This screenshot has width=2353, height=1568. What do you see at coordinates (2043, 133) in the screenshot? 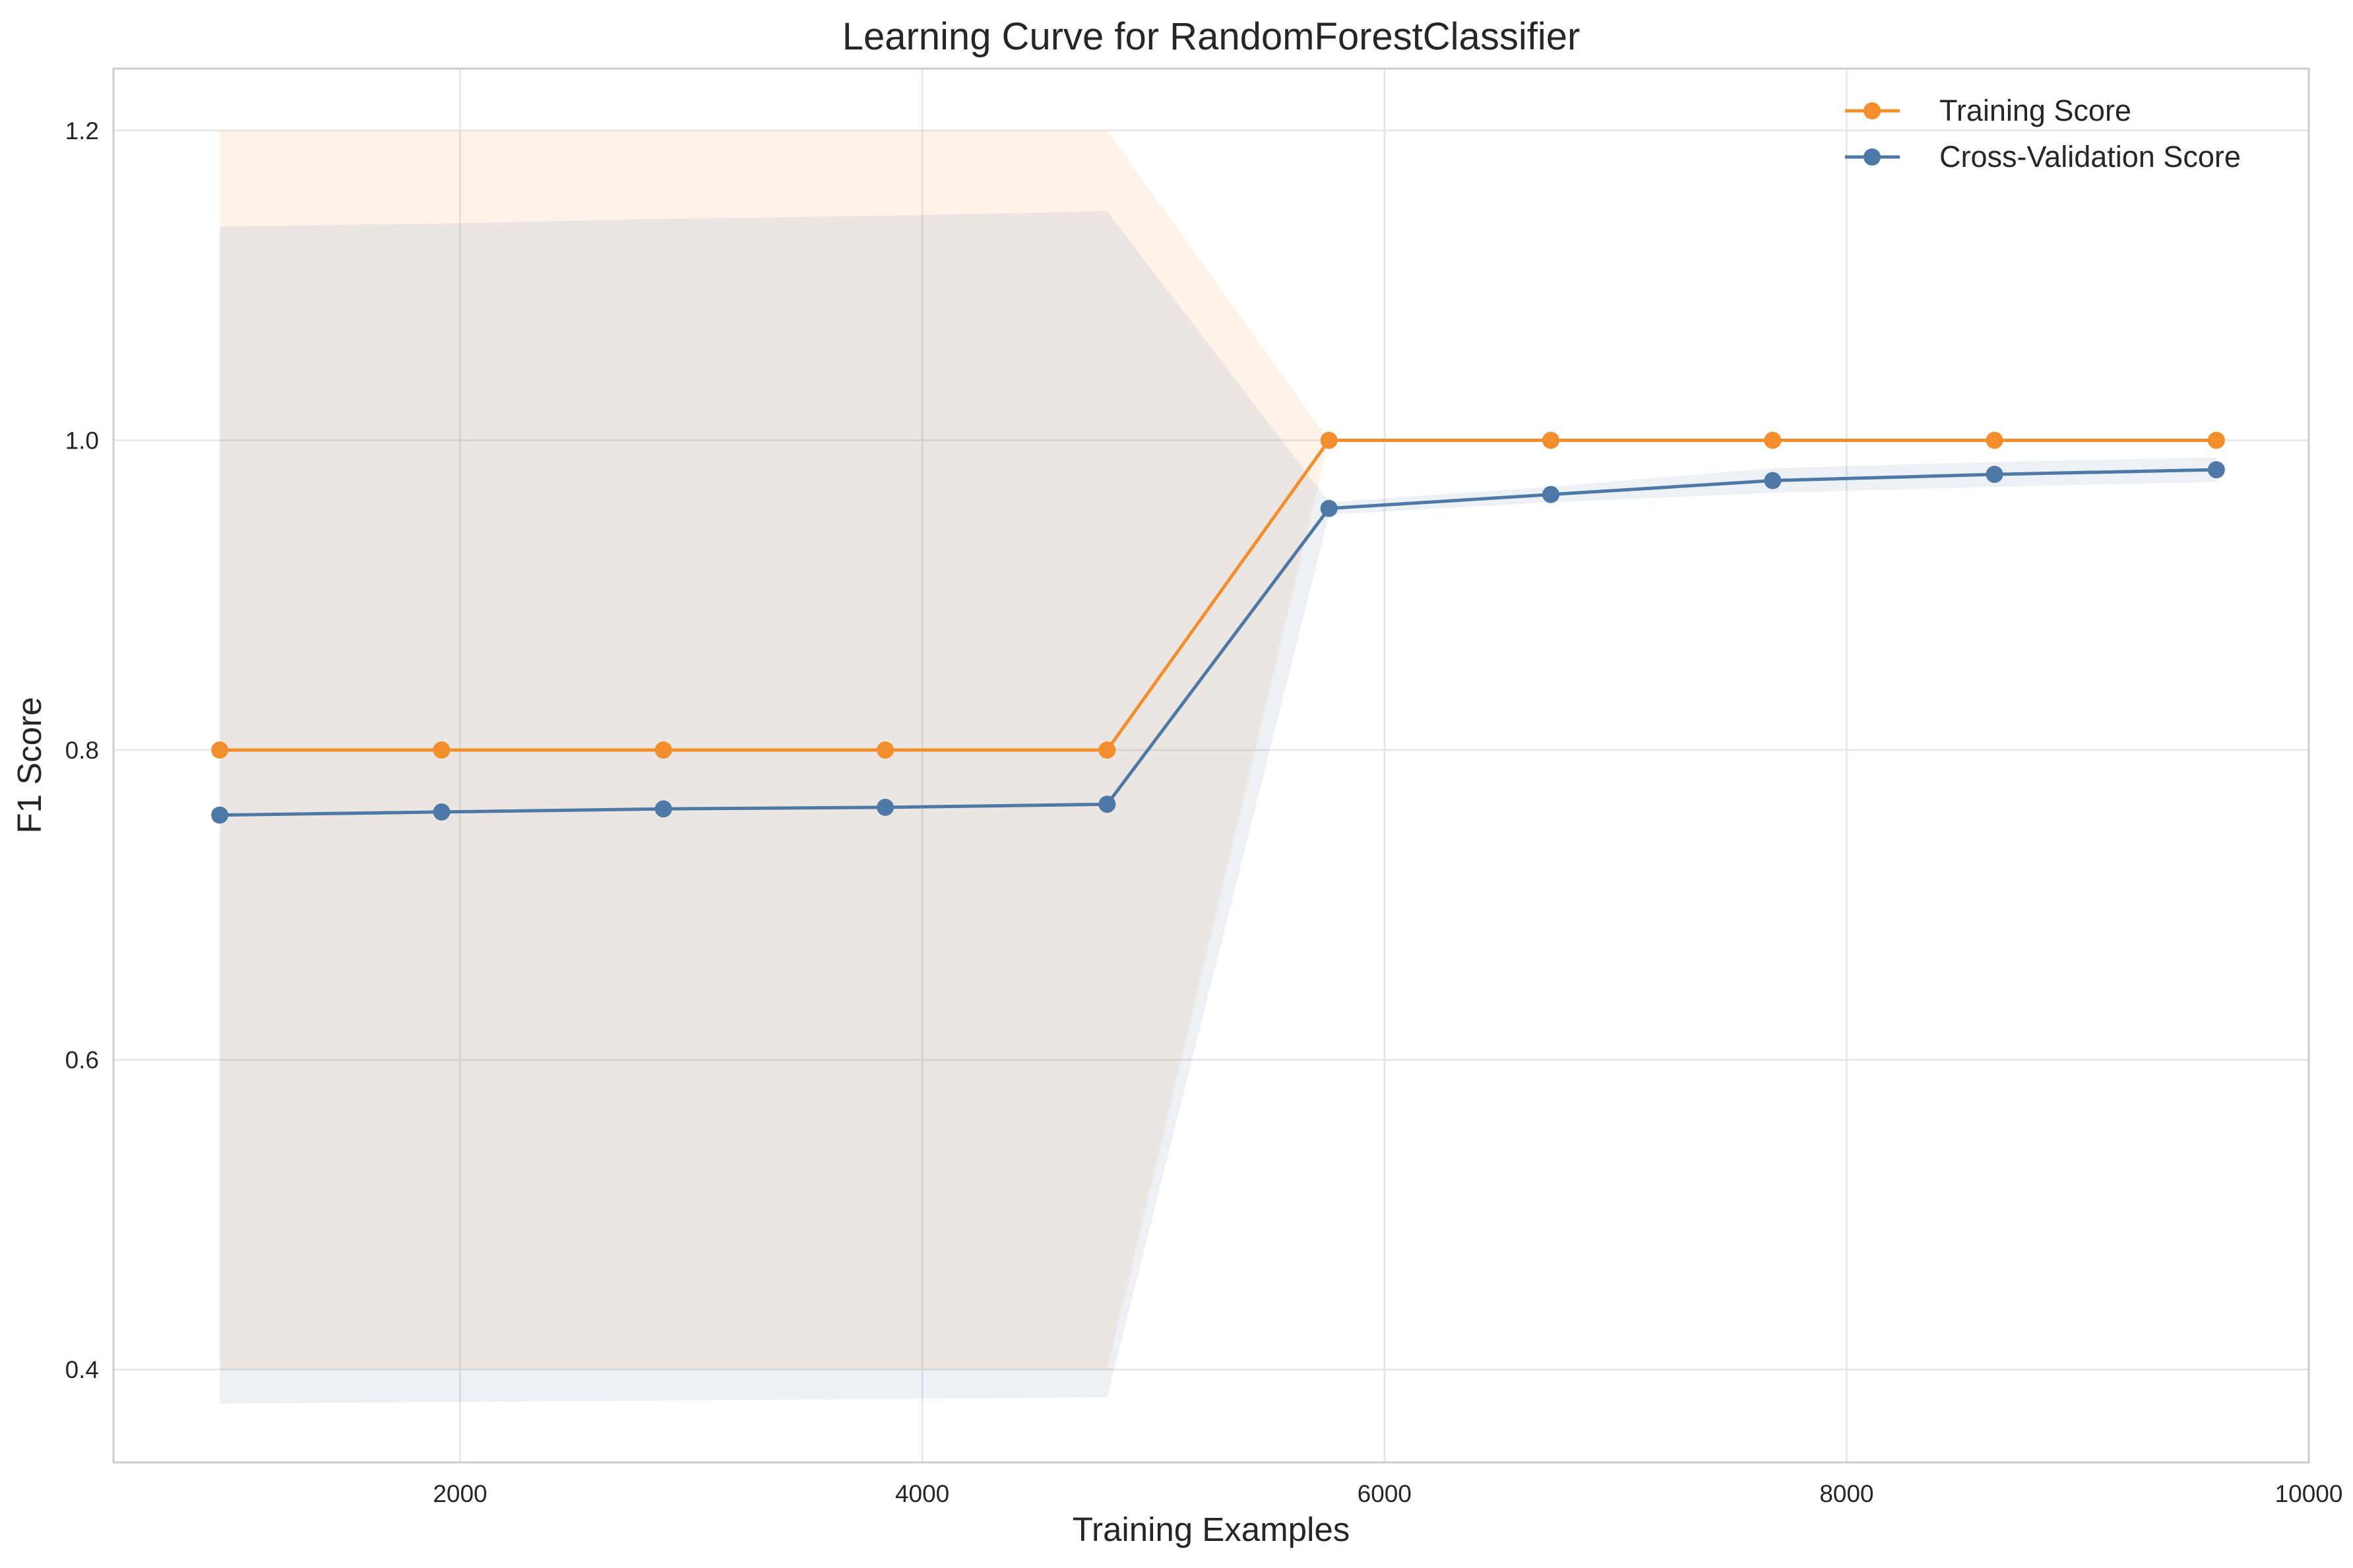
I see `legend: Training Score Cross-Validation Score` at bounding box center [2043, 133].